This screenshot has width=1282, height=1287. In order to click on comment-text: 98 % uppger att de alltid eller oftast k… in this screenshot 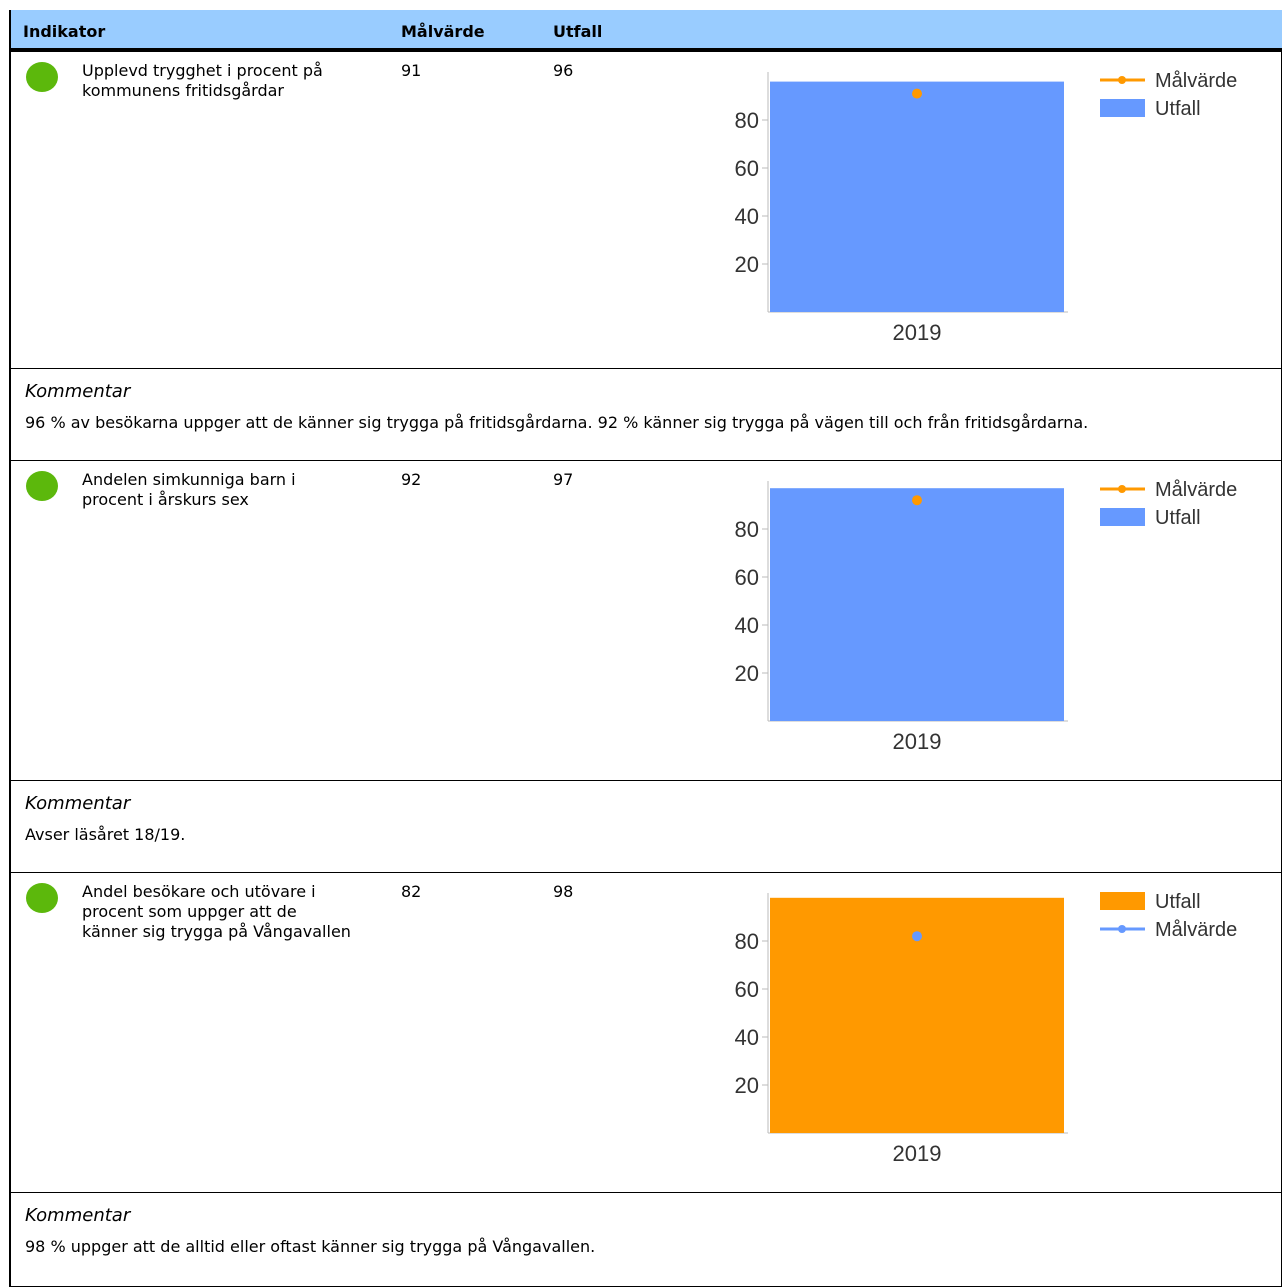, I will do `click(310, 1246)`.